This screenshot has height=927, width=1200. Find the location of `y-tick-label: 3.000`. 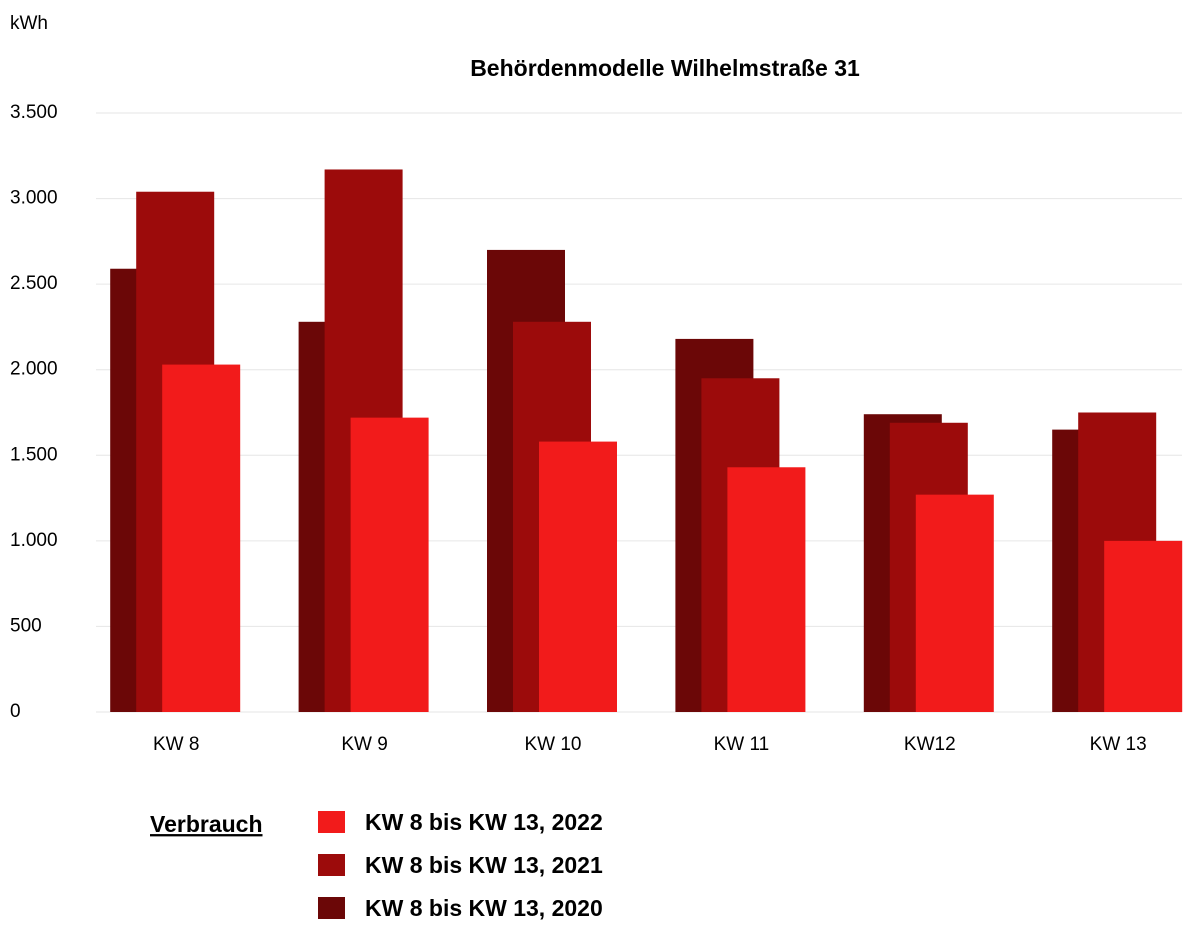

y-tick-label: 3.000 is located at coordinates (34, 198).